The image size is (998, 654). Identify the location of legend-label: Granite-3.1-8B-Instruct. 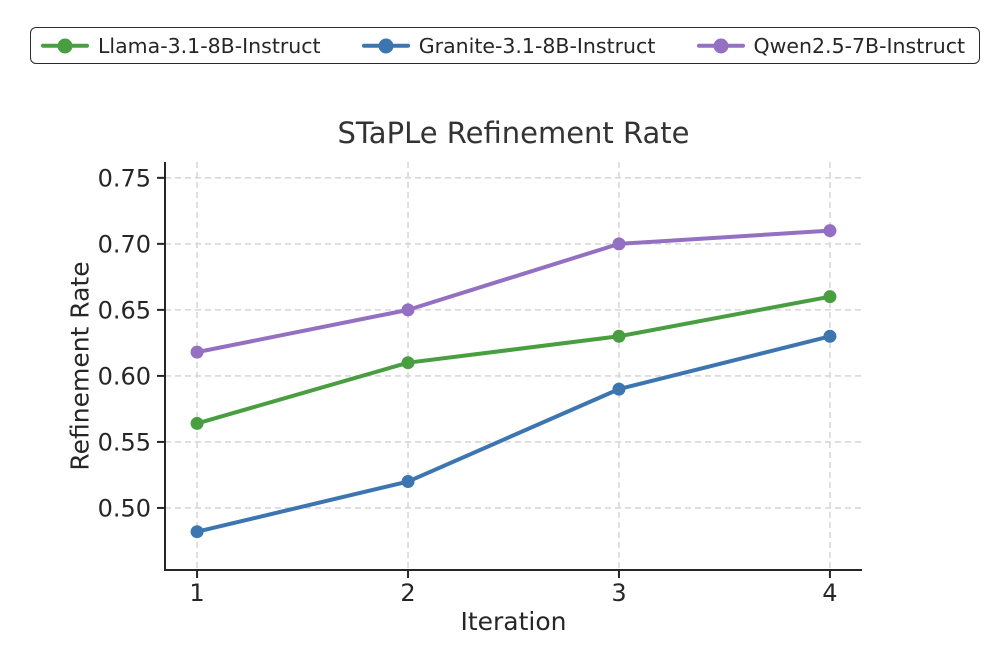
(537, 45).